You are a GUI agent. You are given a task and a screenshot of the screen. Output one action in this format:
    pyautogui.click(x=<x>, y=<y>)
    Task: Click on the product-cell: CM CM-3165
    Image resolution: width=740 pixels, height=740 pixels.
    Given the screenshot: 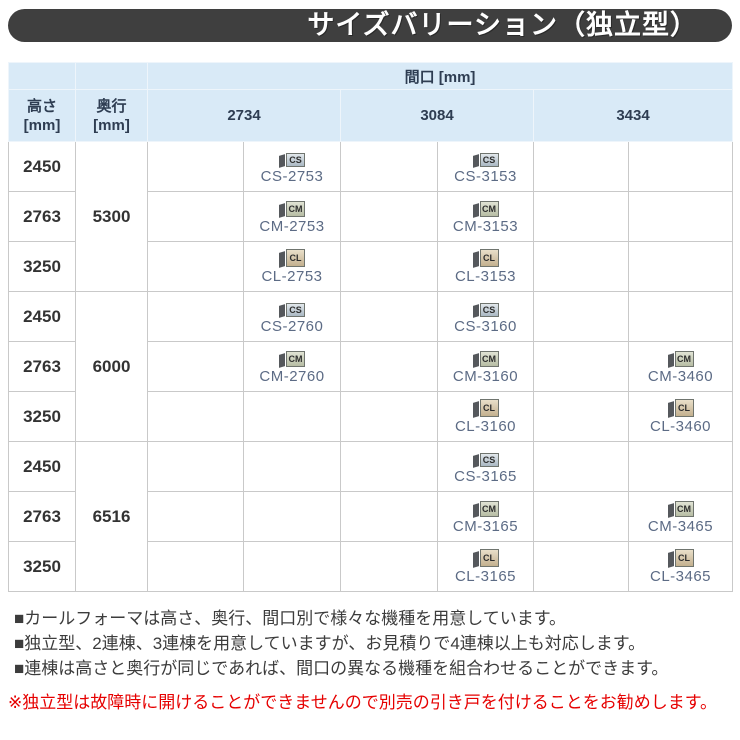 What is the action you would take?
    pyautogui.click(x=485, y=516)
    